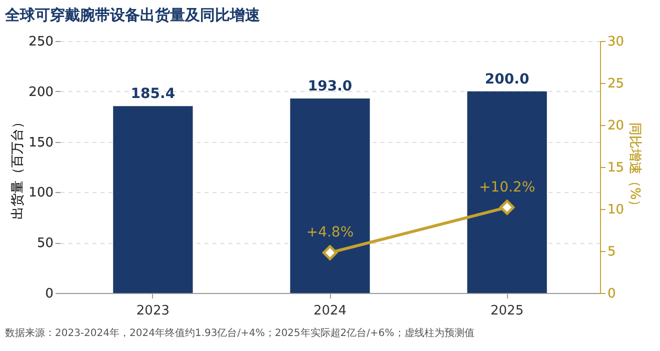  What do you see at coordinates (49, 294) in the screenshot?
I see `y-tick-label: 0` at bounding box center [49, 294].